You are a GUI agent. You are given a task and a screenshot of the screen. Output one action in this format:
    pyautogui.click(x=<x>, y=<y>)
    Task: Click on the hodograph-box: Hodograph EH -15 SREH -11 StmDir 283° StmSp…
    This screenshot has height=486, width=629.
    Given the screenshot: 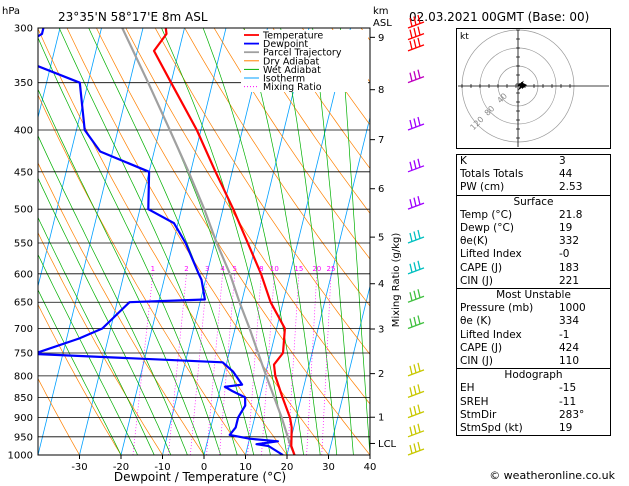 What is the action you would take?
    pyautogui.click(x=533, y=402)
    